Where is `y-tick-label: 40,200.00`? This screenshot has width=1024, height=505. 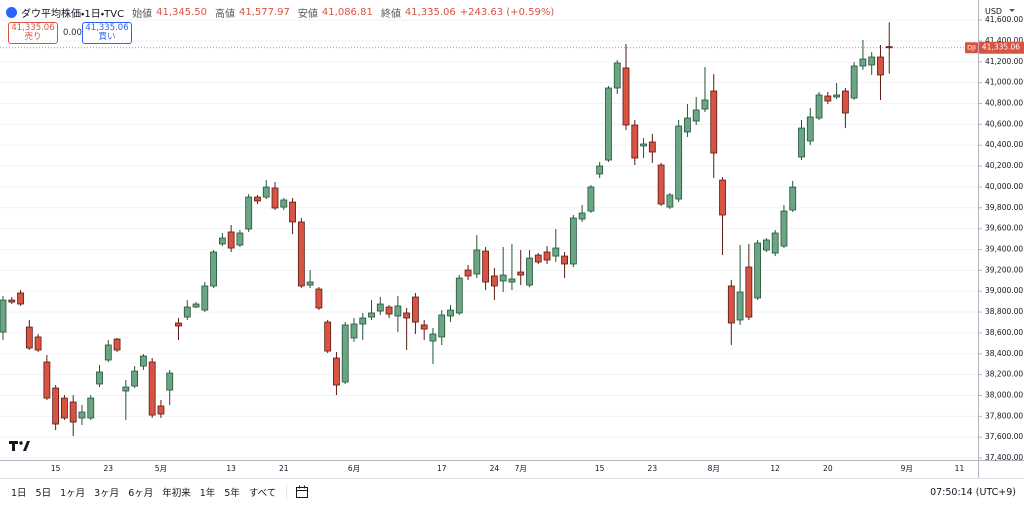 y-tick-label: 40,200.00 is located at coordinates (1004, 165).